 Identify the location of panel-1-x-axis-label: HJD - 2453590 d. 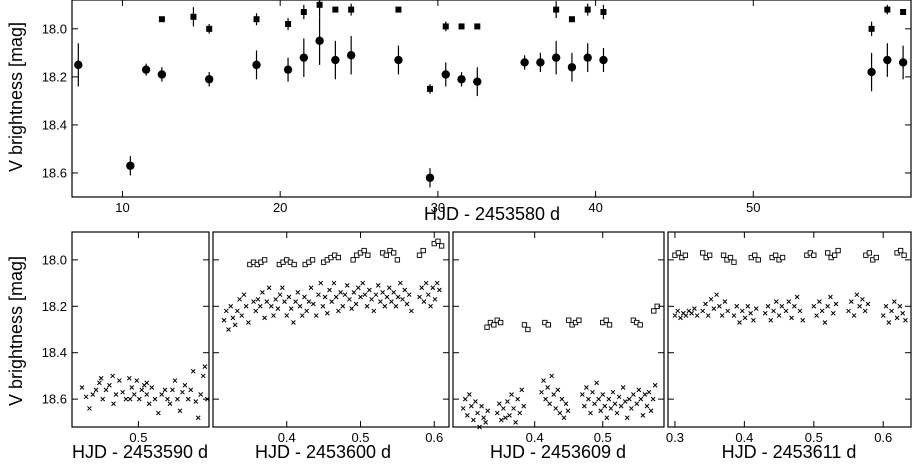
(140, 452).